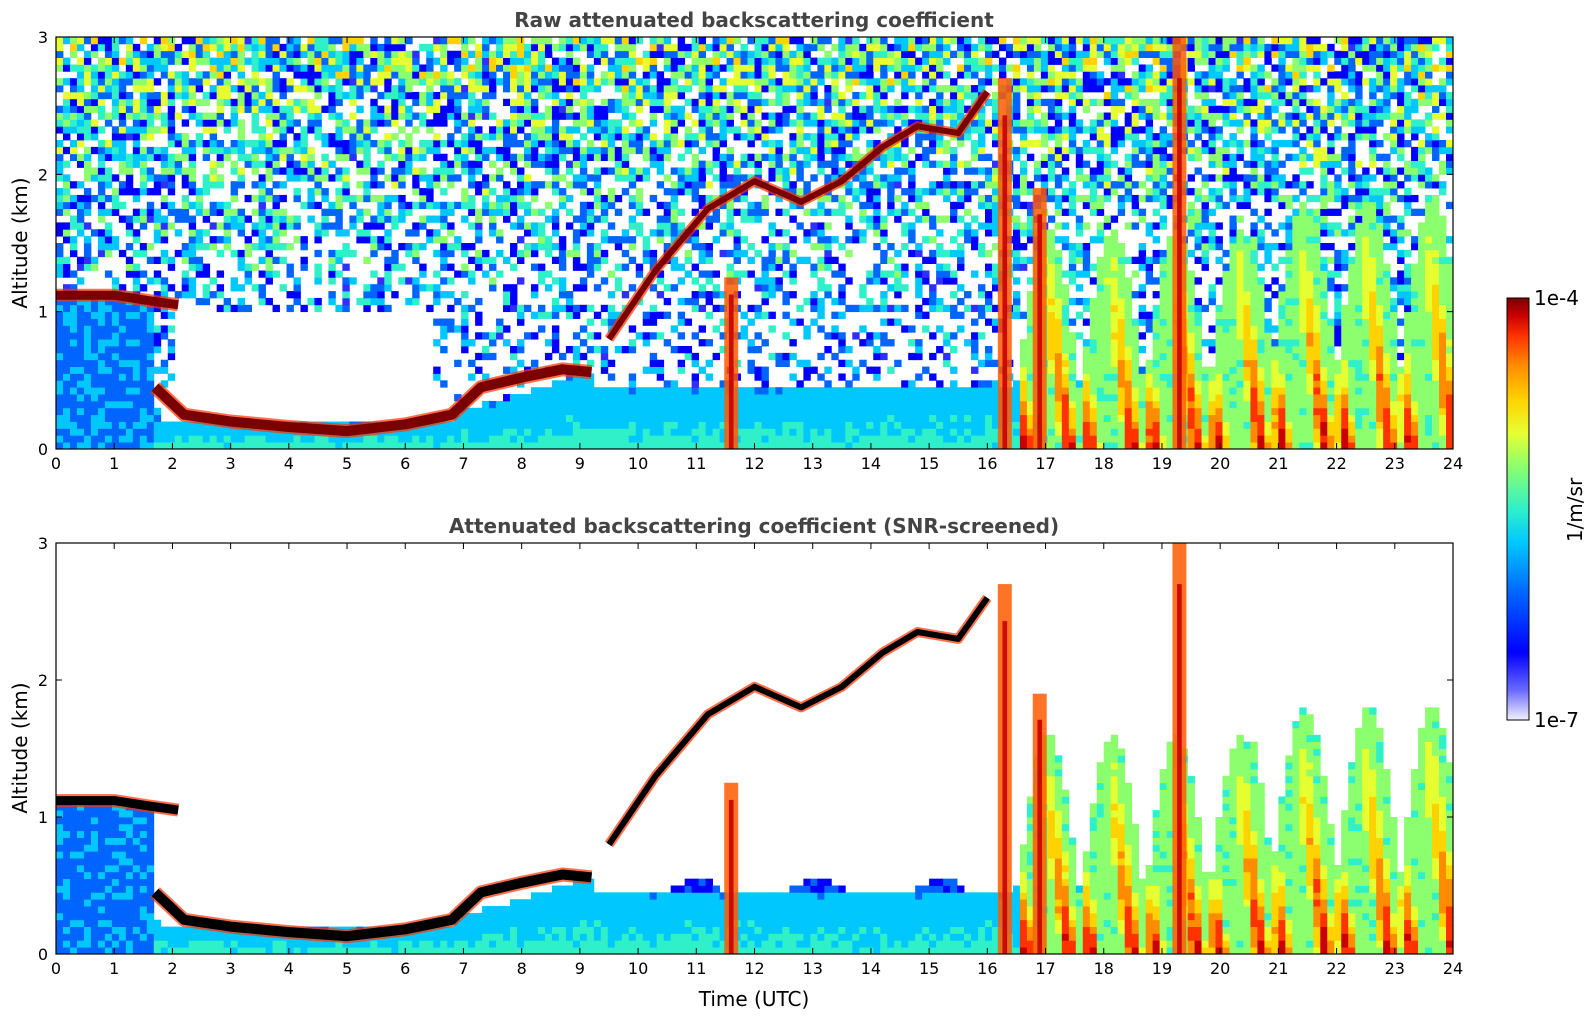  Describe the element at coordinates (1575, 509) in the screenshot. I see `colorbar-unit-label: 1/m/sr` at that location.